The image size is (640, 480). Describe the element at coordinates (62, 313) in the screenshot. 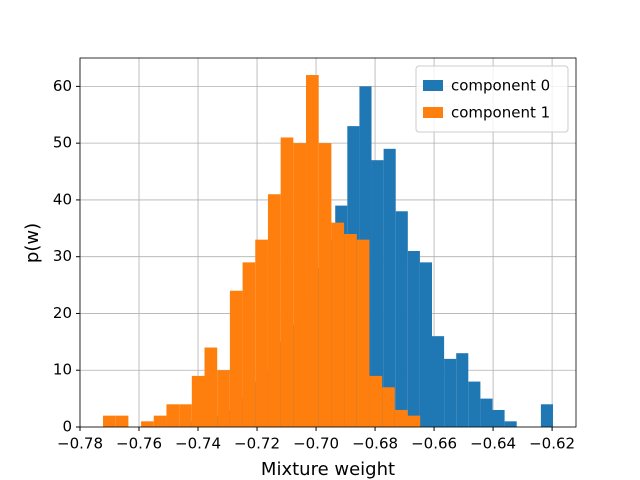

I see `y-tick-label: 20` at that location.